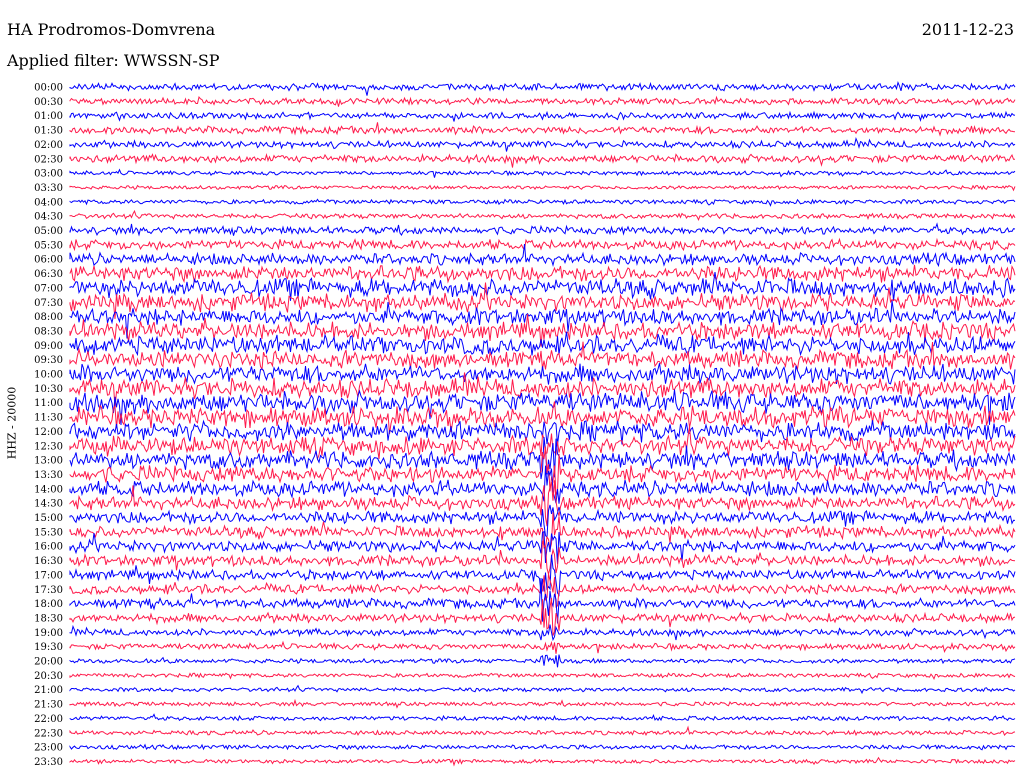 The width and height of the screenshot is (1024, 780). Describe the element at coordinates (48, 547) in the screenshot. I see `time-tick-label: 16:00` at that location.